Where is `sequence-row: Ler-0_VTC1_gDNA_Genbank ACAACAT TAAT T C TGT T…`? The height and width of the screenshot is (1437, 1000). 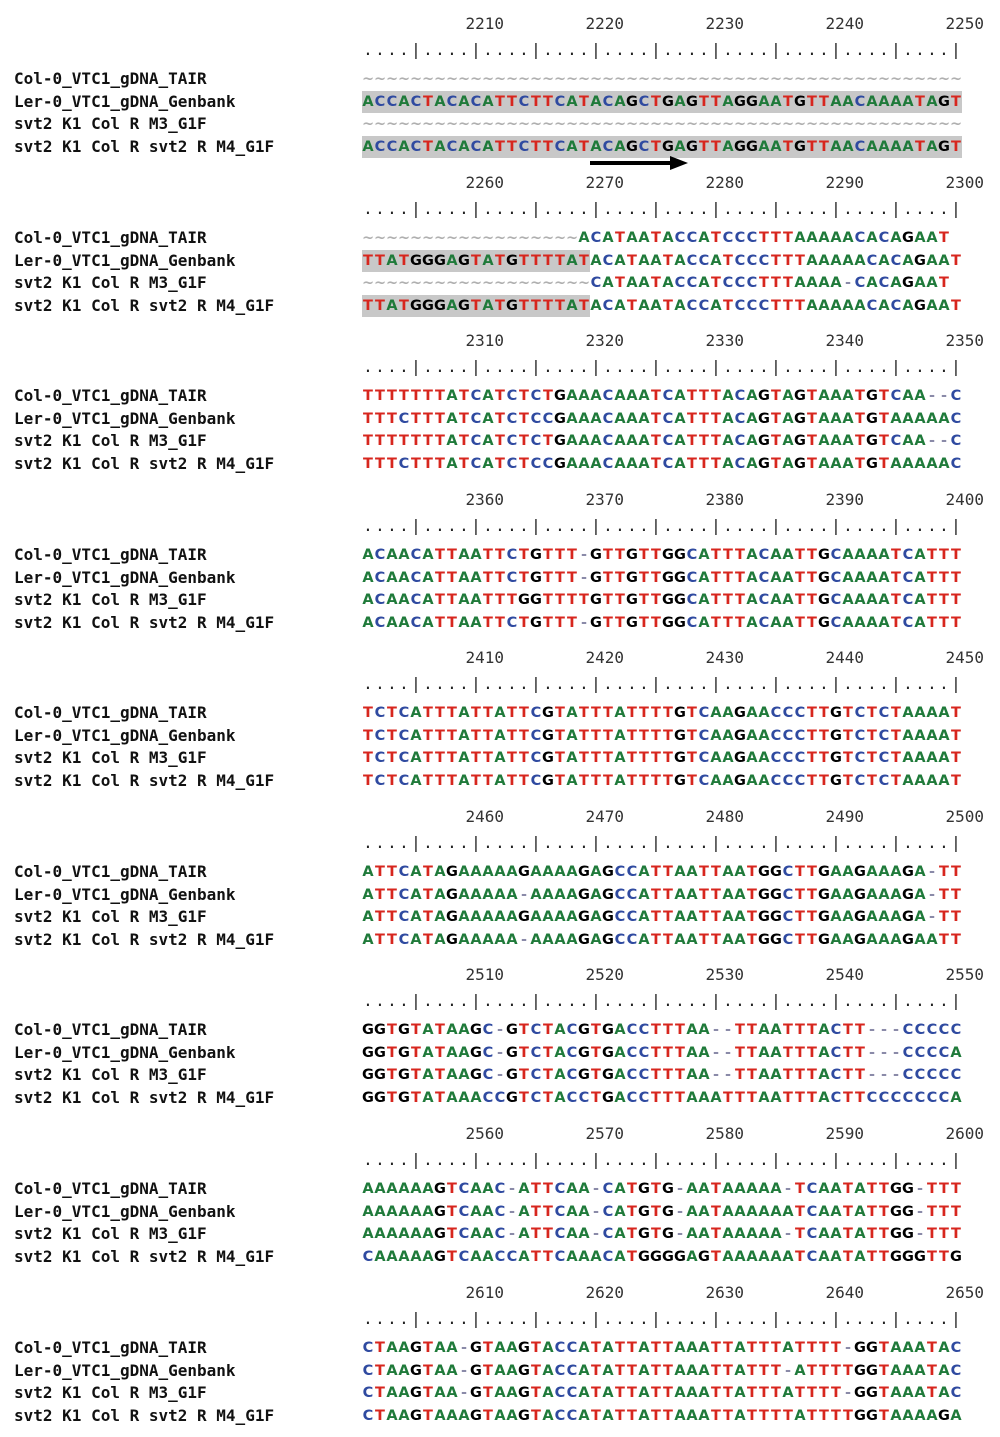
sequence-row: Ler-0_VTC1_gDNA_Genbank ACAACAT TAAT T C TGT T… is located at coordinates (500, 578).